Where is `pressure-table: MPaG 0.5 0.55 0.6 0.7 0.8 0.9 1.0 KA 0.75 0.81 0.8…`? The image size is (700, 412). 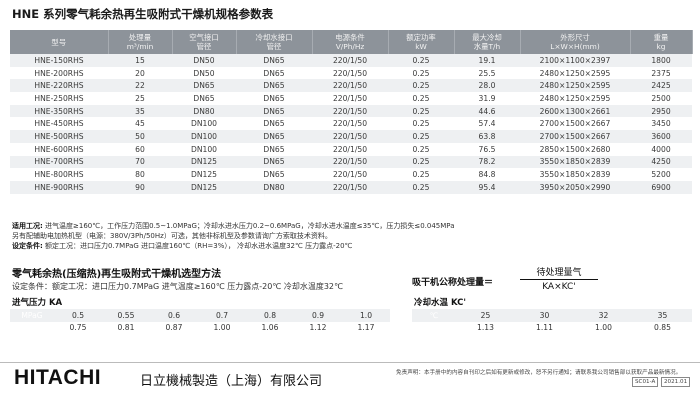
pressure-table: MPaG 0.5 0.55 0.6 0.7 0.8 0.9 1.0 KA 0.75 0.81 0.8… is located at coordinates (200, 321).